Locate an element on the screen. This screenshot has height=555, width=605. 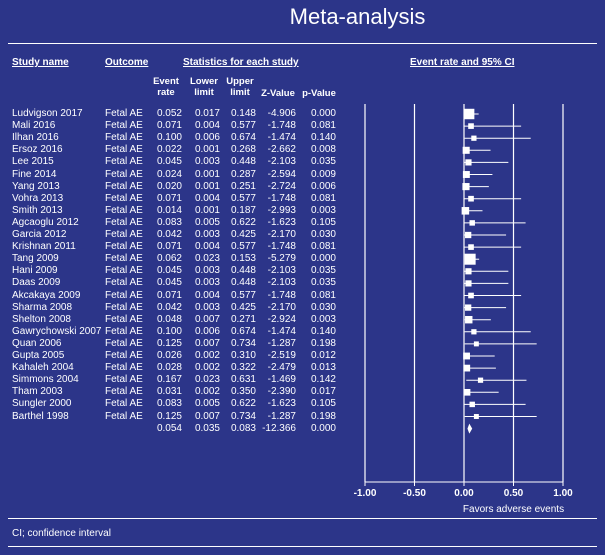
cell-p: 0.000 is located at coordinates (323, 259).